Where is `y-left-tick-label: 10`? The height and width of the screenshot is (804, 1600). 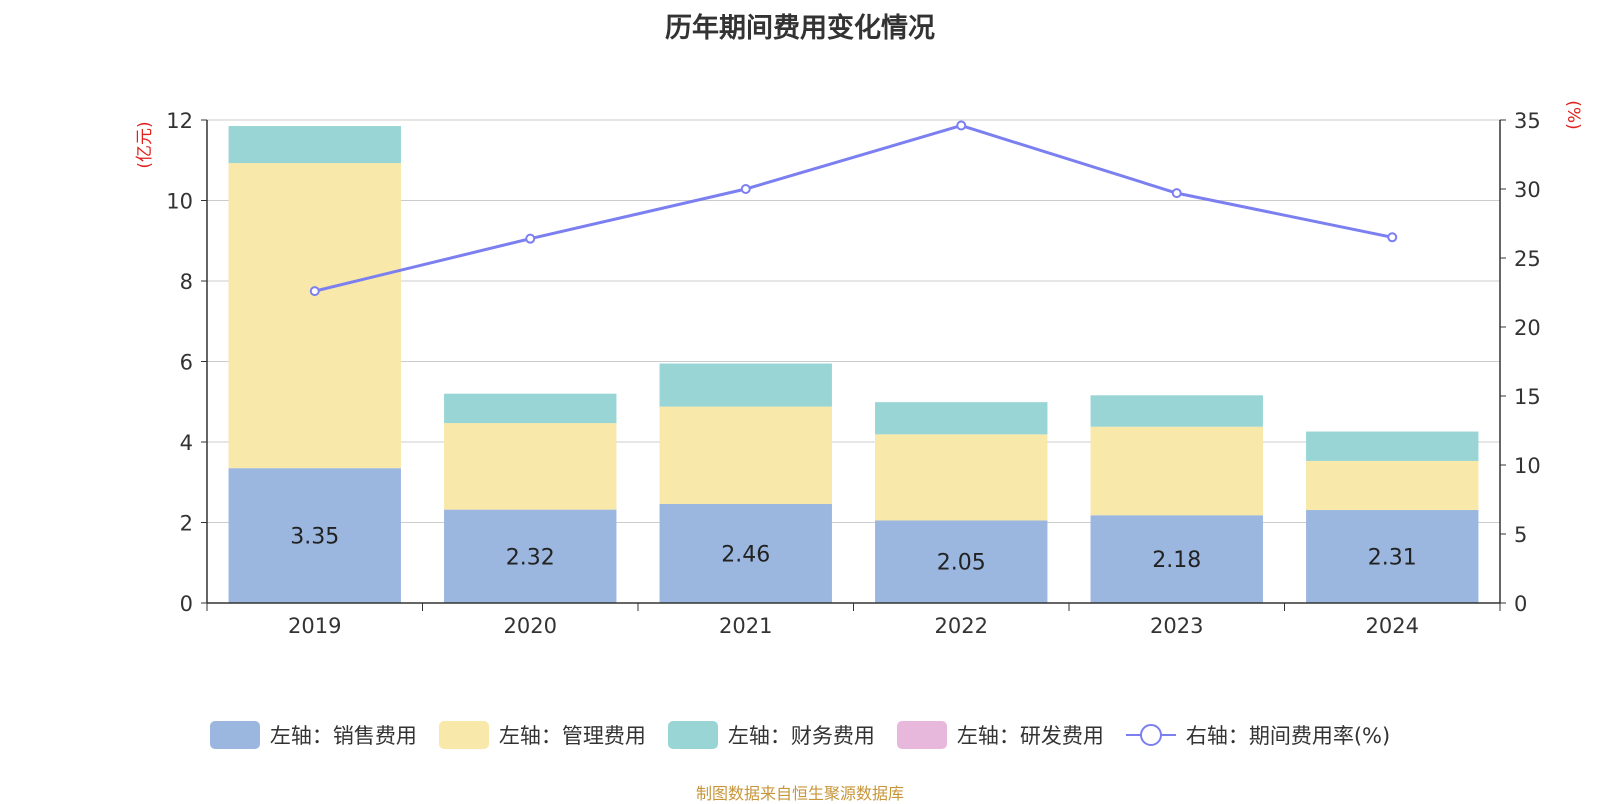
y-left-tick-label: 10 is located at coordinates (179, 202).